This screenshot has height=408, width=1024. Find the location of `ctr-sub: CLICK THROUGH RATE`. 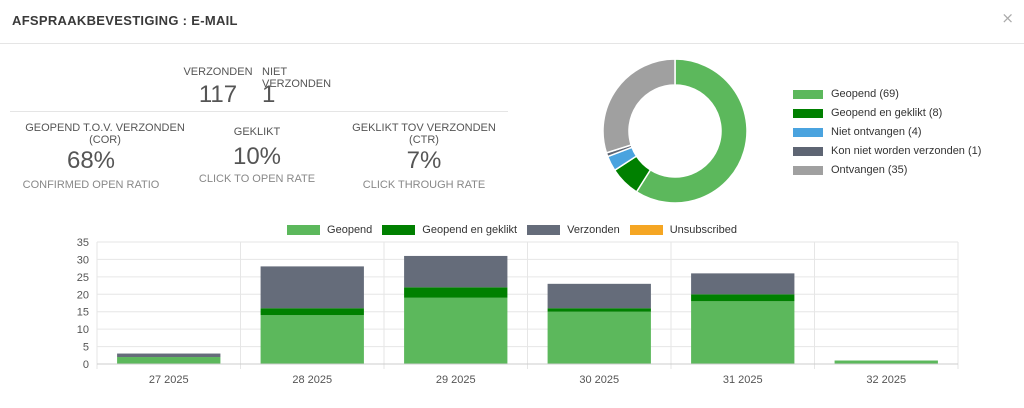

ctr-sub: CLICK THROUGH RATE is located at coordinates (424, 185).